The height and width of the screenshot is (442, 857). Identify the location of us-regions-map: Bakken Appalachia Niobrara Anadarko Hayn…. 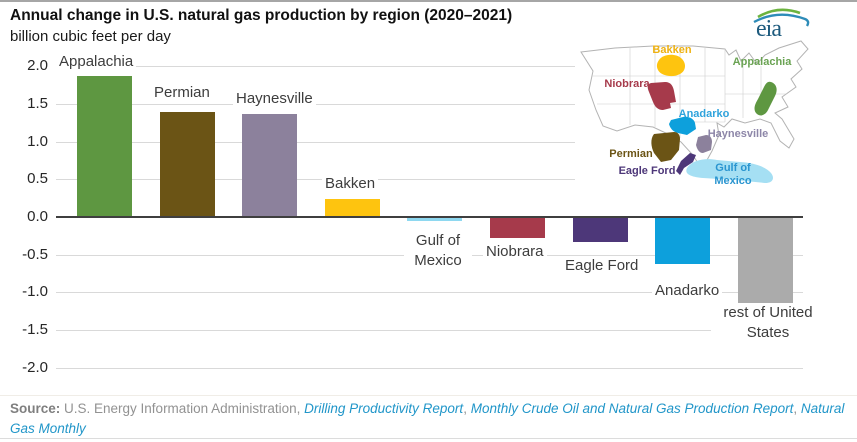
(700, 114).